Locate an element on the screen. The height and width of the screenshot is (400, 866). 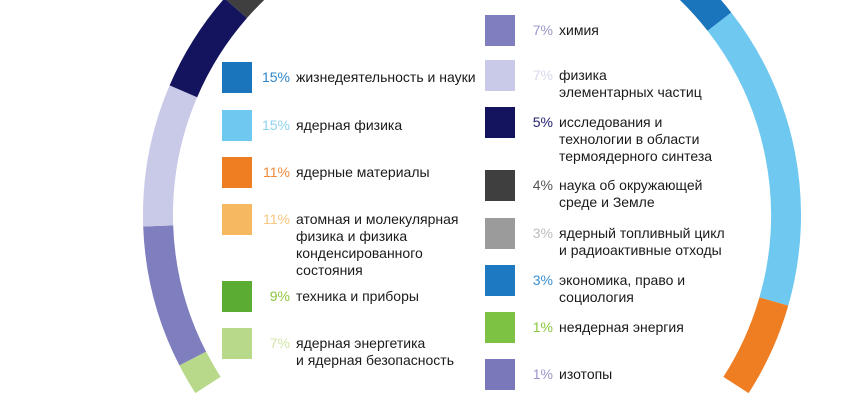
legend-percent: 4% is located at coordinates (542, 185).